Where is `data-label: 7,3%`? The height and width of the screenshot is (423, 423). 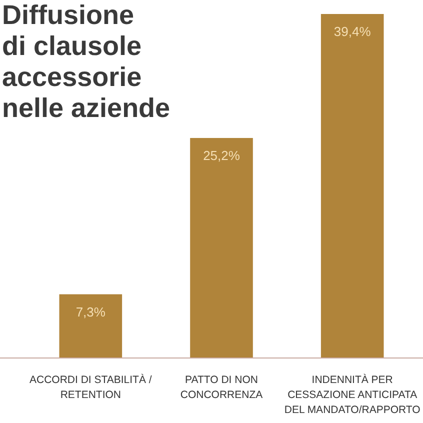 data-label: 7,3% is located at coordinates (91, 312).